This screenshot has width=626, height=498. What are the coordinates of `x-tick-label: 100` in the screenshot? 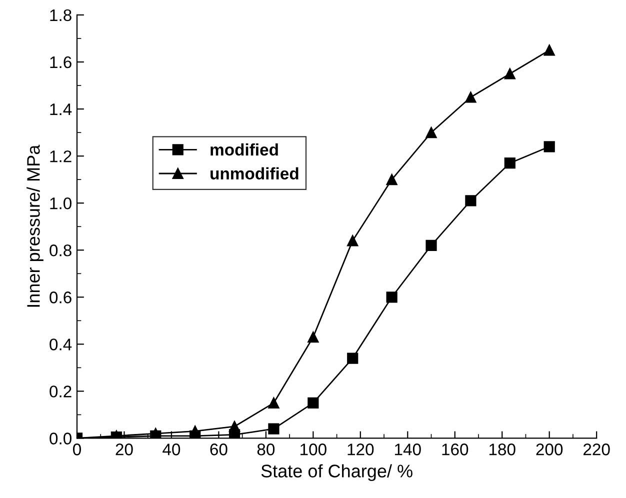 It's located at (313, 450).